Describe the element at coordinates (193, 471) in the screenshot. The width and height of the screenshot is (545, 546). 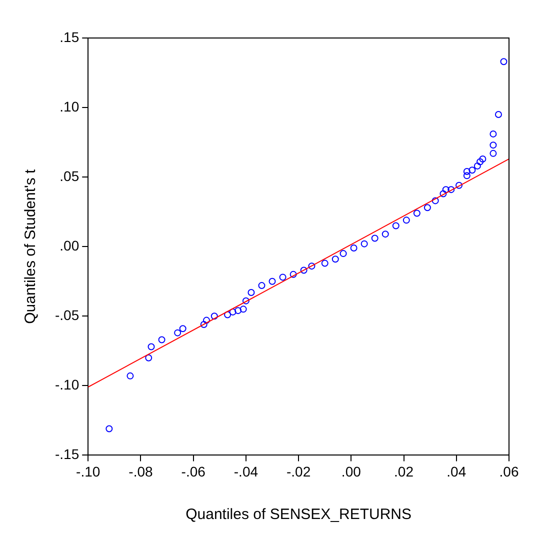
I see `x-tick-label: -.06` at that location.